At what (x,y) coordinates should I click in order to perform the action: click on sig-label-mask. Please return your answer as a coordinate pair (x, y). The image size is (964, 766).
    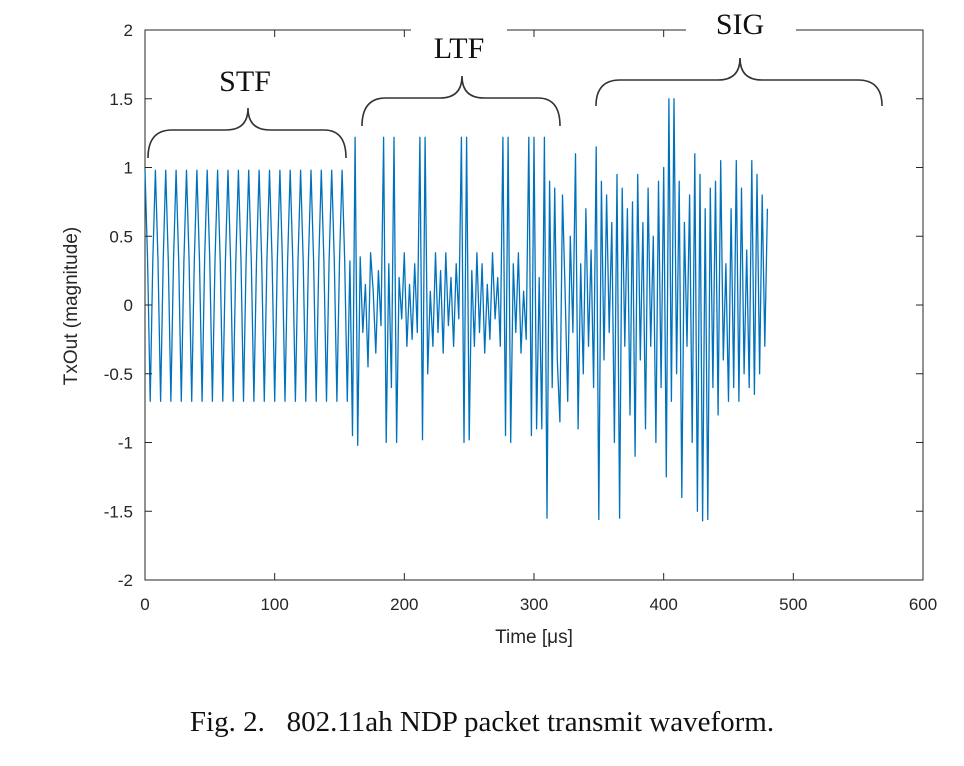
    Looking at the image, I should click on (741, 30).